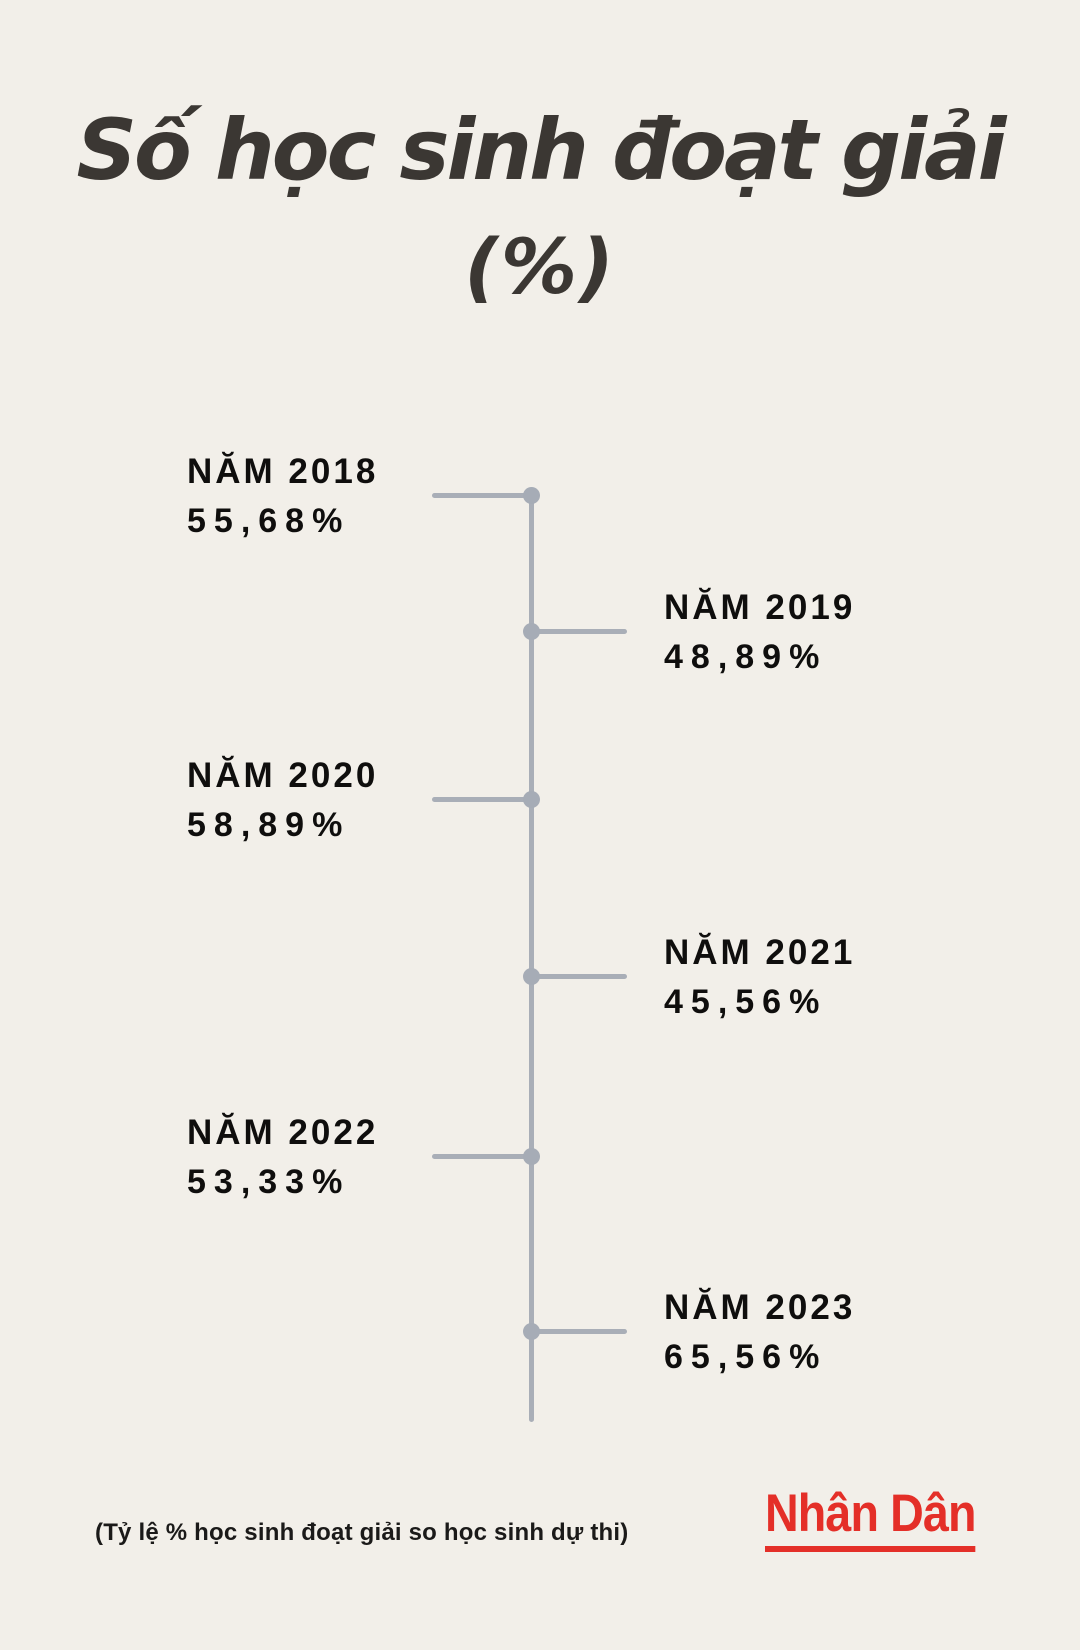 The width and height of the screenshot is (1080, 1650). Describe the element at coordinates (541, 150) in the screenshot. I see `page-title: Số học sinh đoạt giải` at that location.